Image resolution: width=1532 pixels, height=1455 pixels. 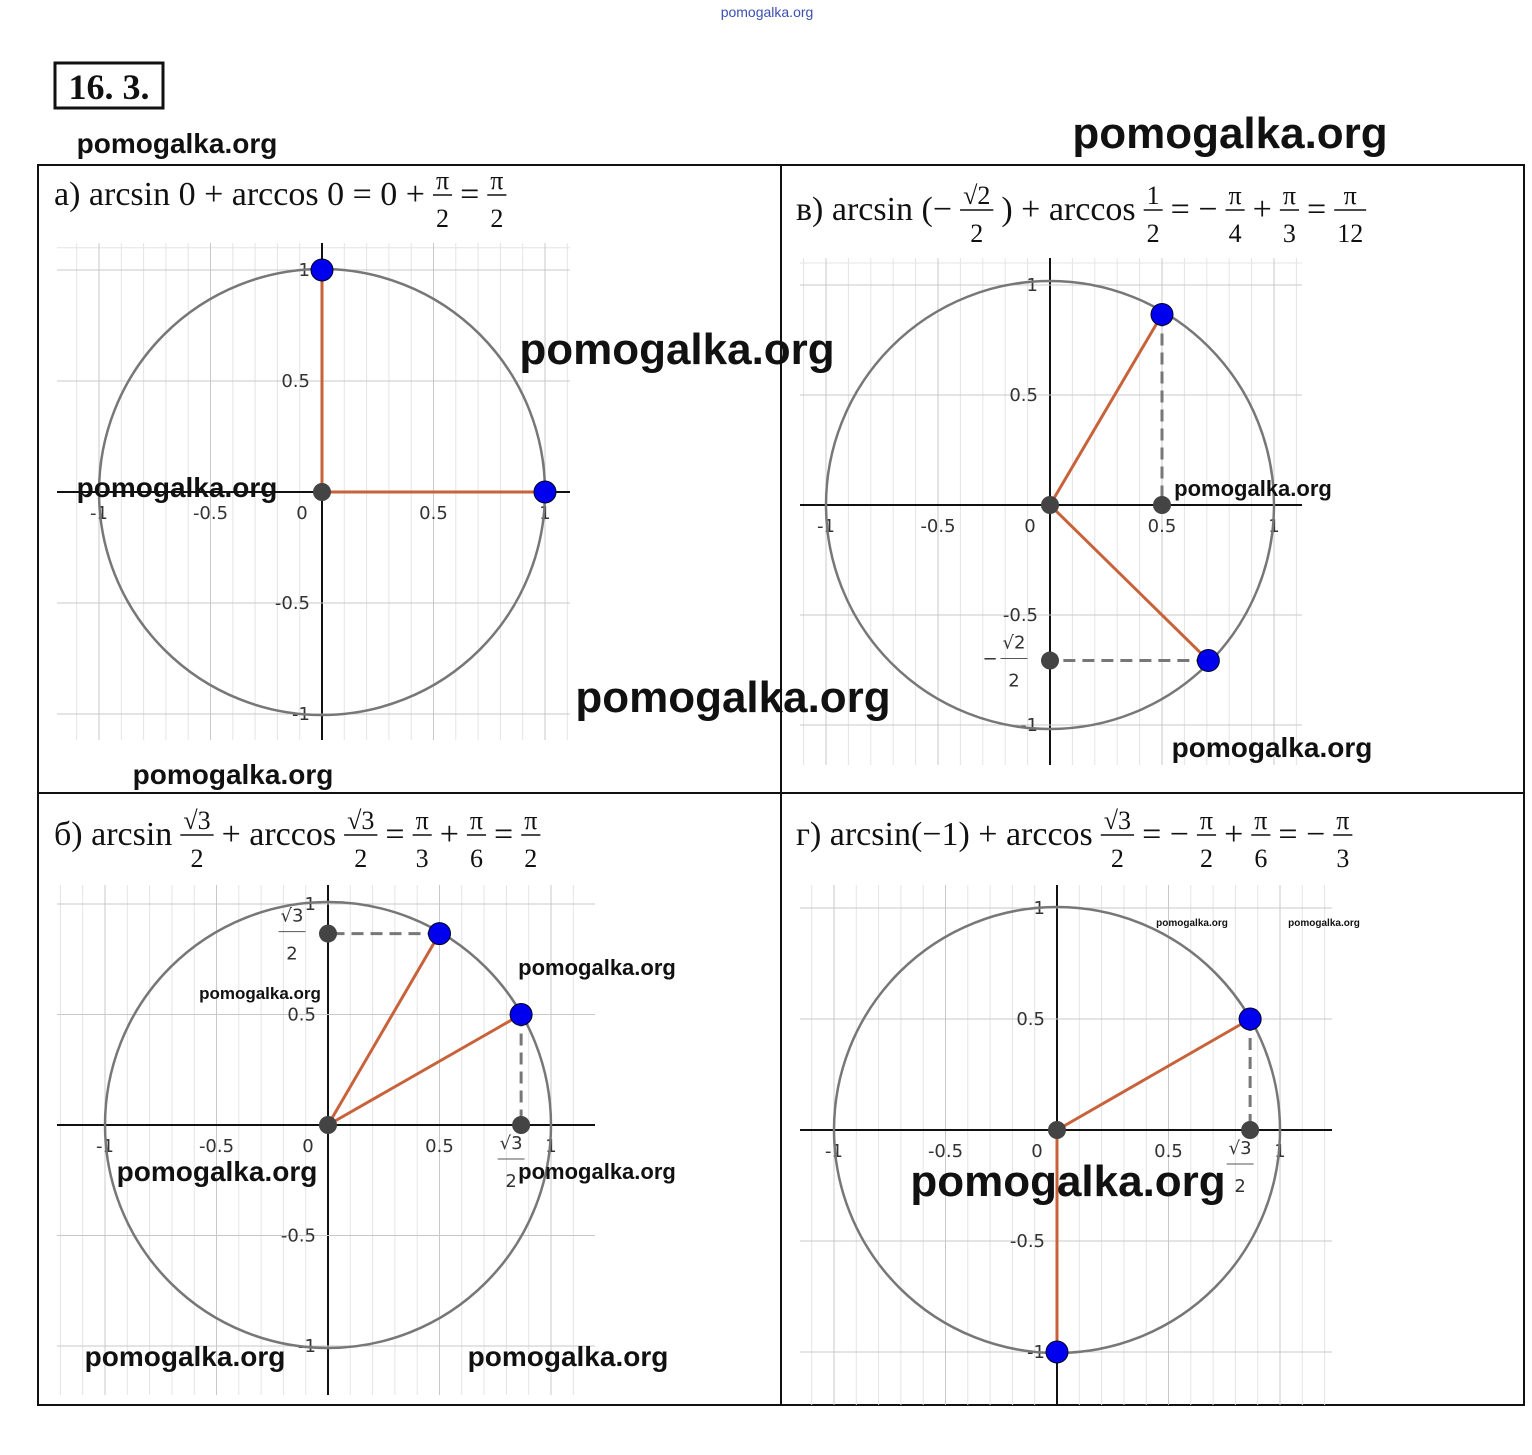 I want to click on problem-number: 16. 3., so click(x=109, y=87).